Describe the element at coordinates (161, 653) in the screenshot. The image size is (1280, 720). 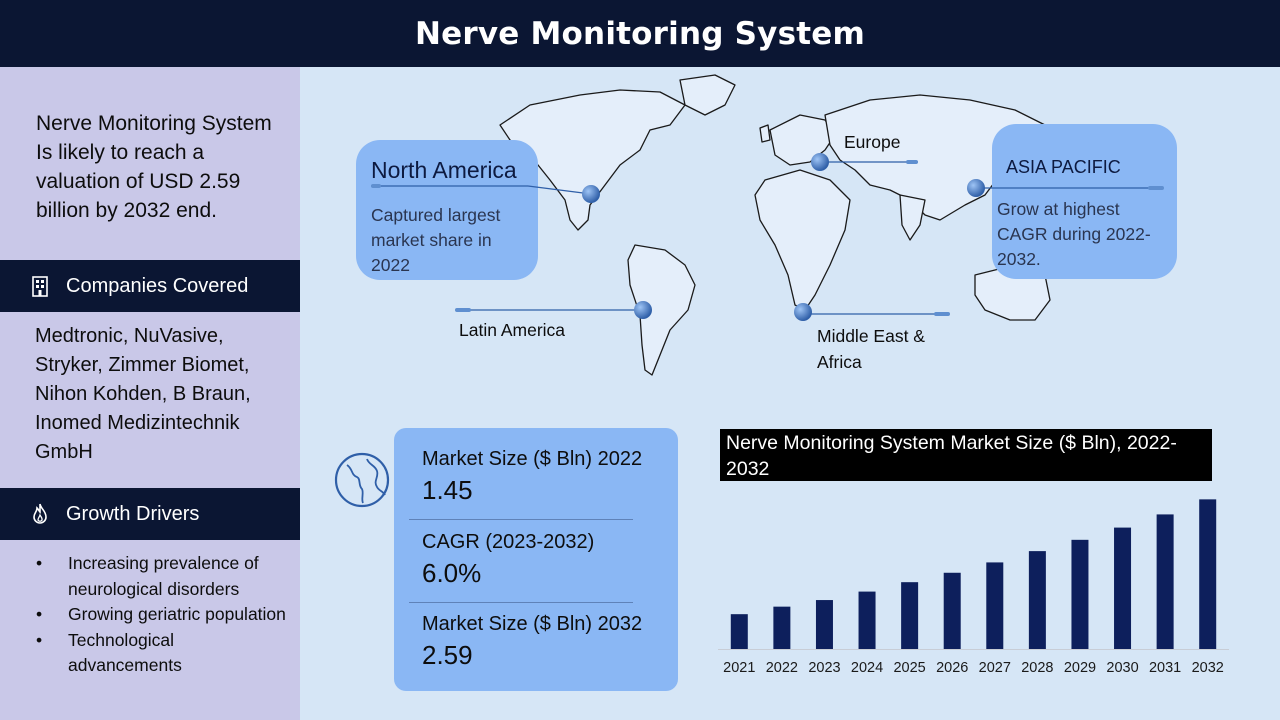
I see `driver-item: Technological advancements` at that location.